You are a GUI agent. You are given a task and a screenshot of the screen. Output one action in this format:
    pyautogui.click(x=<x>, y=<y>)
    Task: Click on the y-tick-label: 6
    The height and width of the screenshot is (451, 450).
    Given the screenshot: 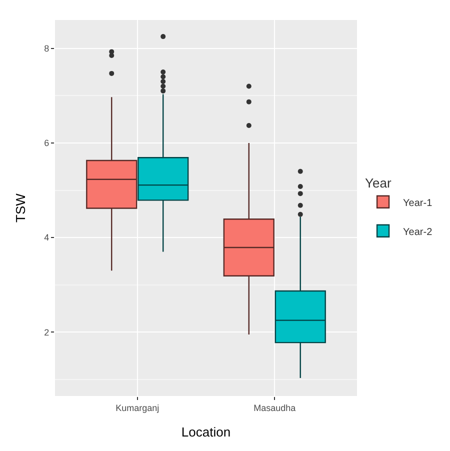 What is the action you would take?
    pyautogui.click(x=47, y=143)
    